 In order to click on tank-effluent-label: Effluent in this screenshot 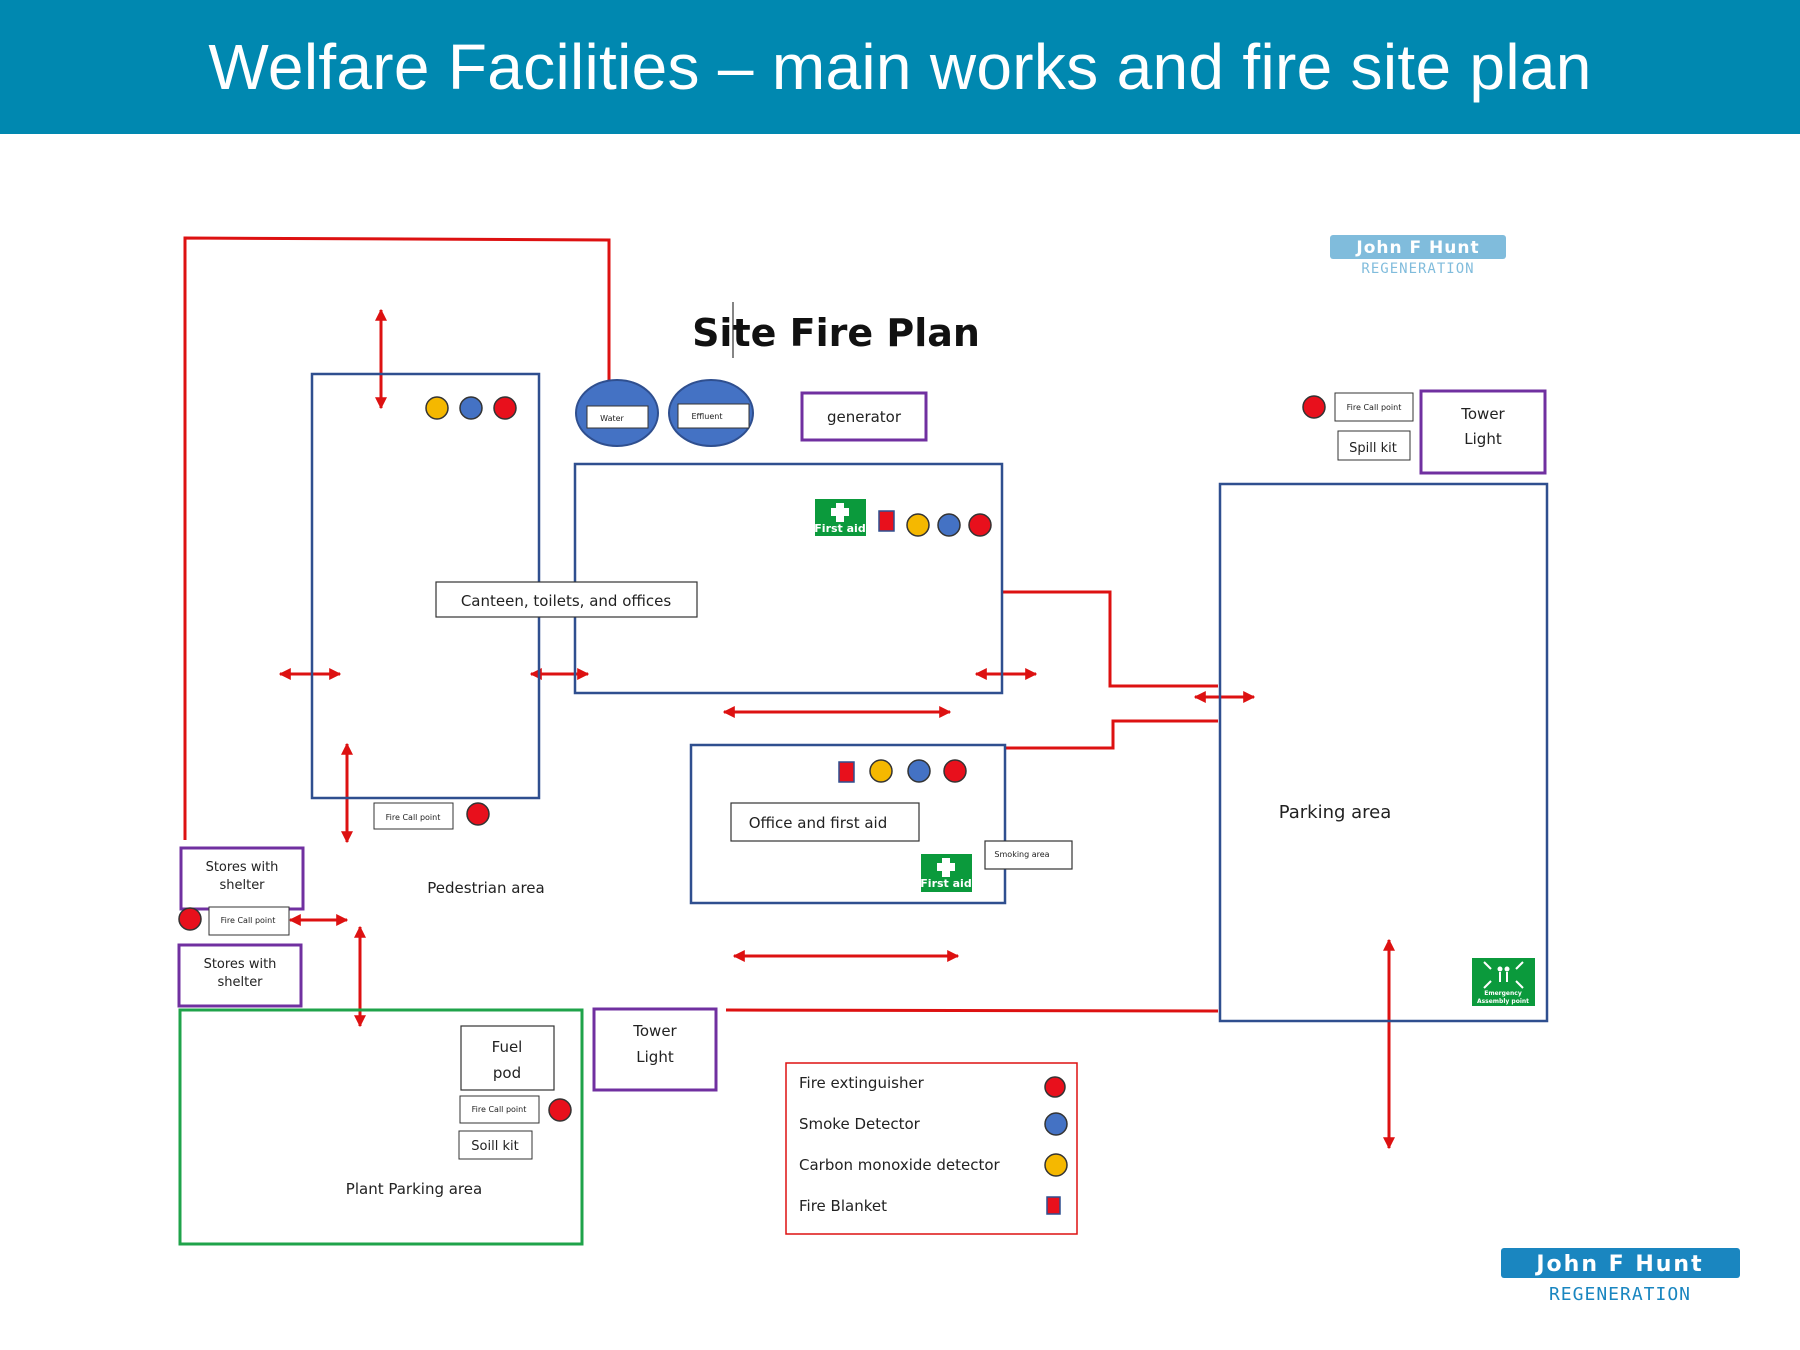, I will do `click(707, 416)`.